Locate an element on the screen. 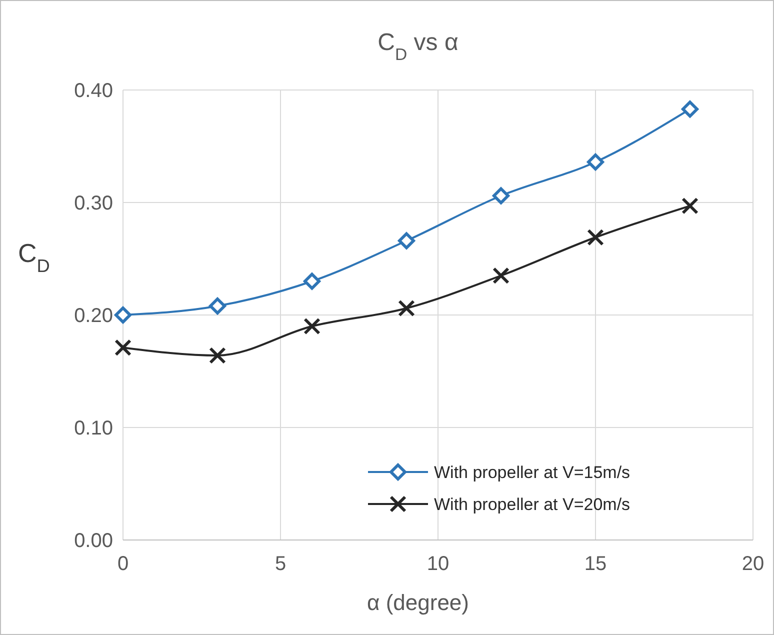 The image size is (774, 635). y-tick-label: 0.40 is located at coordinates (93, 91).